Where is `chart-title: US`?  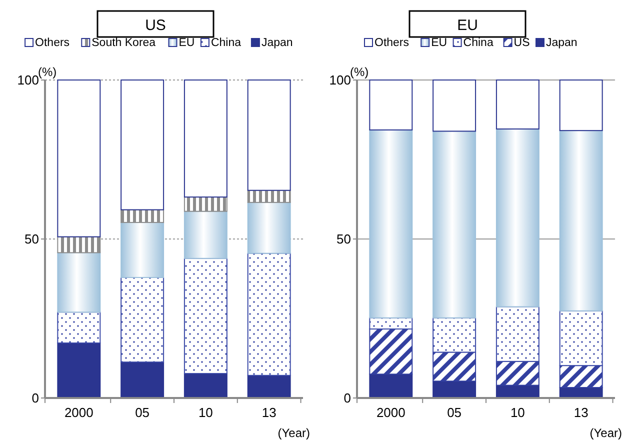 chart-title: US is located at coordinates (155, 25).